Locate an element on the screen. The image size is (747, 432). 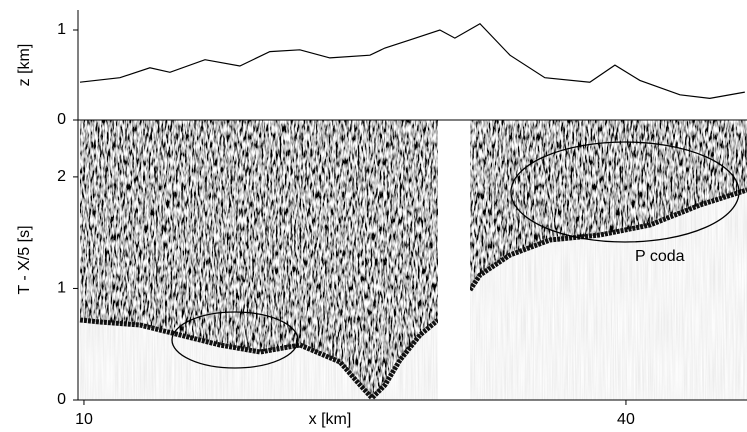
annotation: P coda is located at coordinates (660, 256).